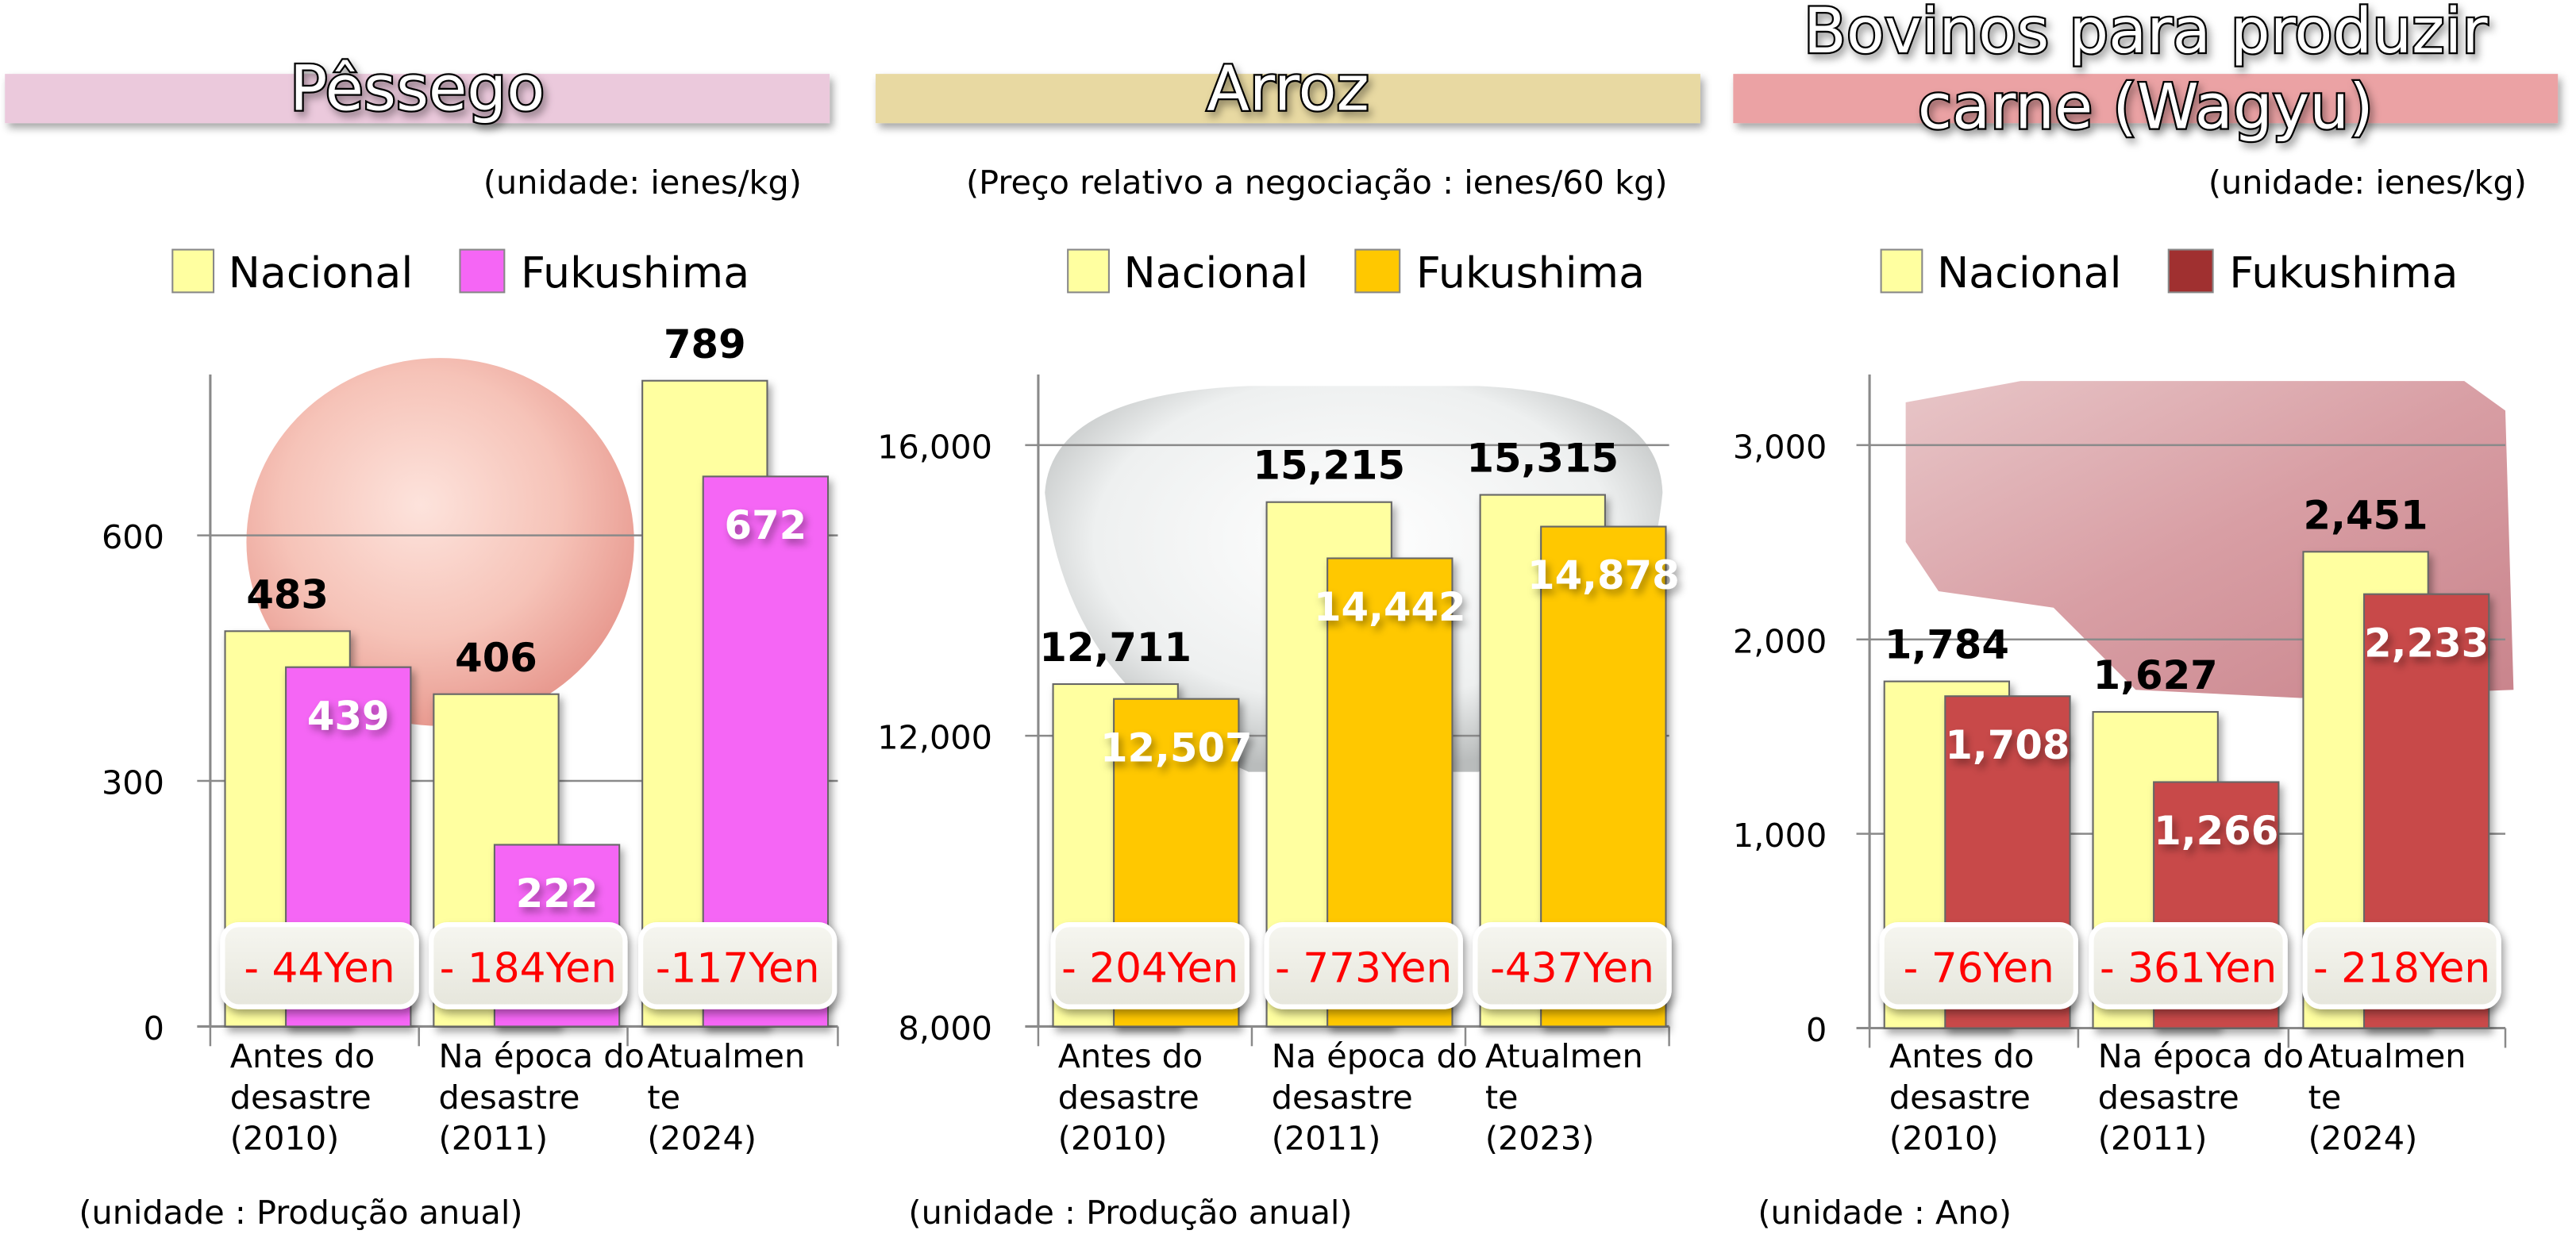  What do you see at coordinates (705, 344) in the screenshot?
I see `value-label-nacional: 789` at bounding box center [705, 344].